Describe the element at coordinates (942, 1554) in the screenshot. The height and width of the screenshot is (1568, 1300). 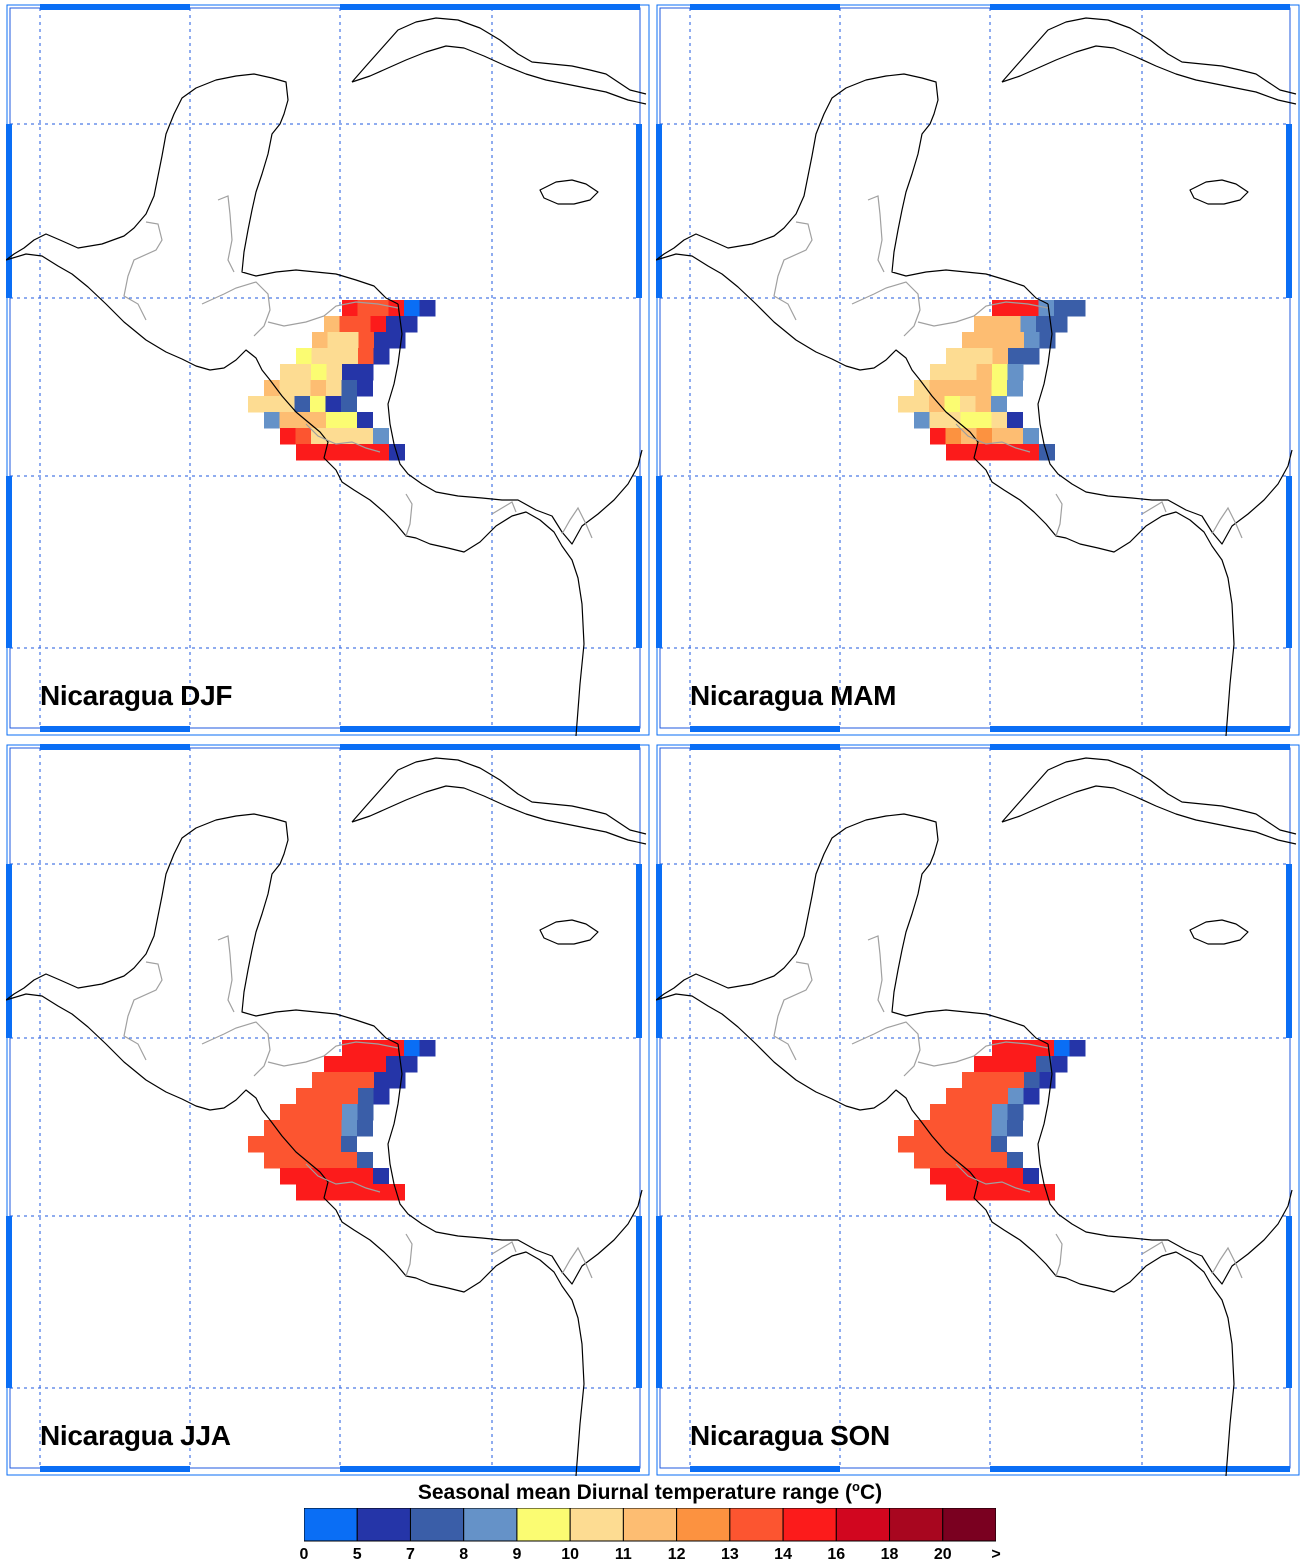
I see `colorbar-tick-label: 20` at that location.